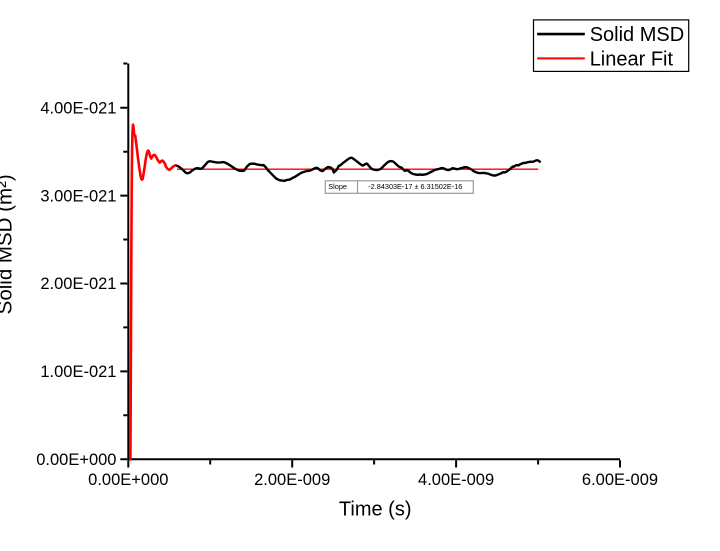  Describe the element at coordinates (78, 284) in the screenshot. I see `svg-text: 2.00E-021` at that location.